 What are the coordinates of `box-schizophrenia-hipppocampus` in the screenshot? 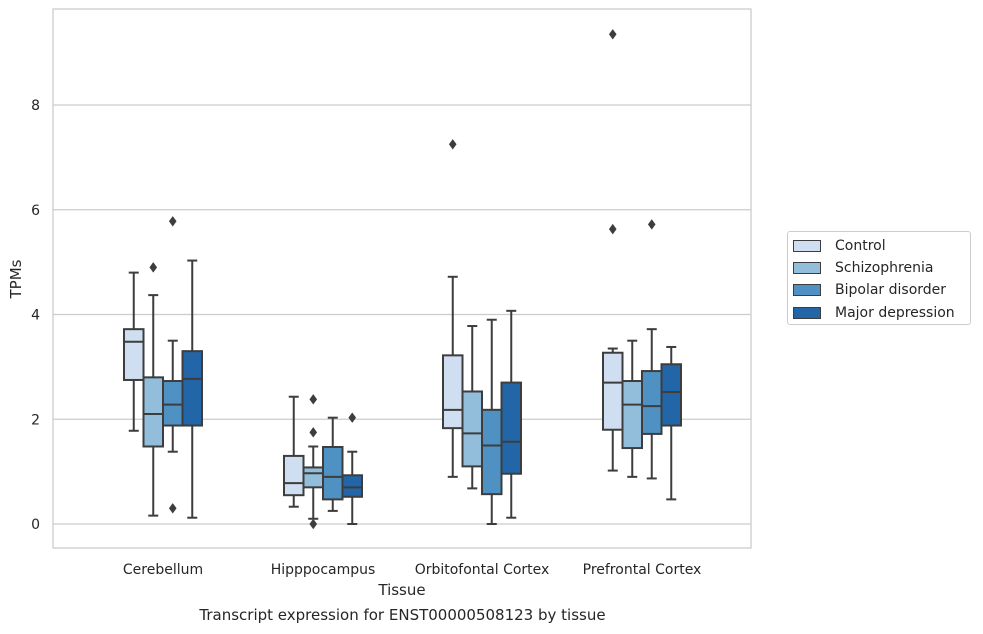 It's located at (313, 462).